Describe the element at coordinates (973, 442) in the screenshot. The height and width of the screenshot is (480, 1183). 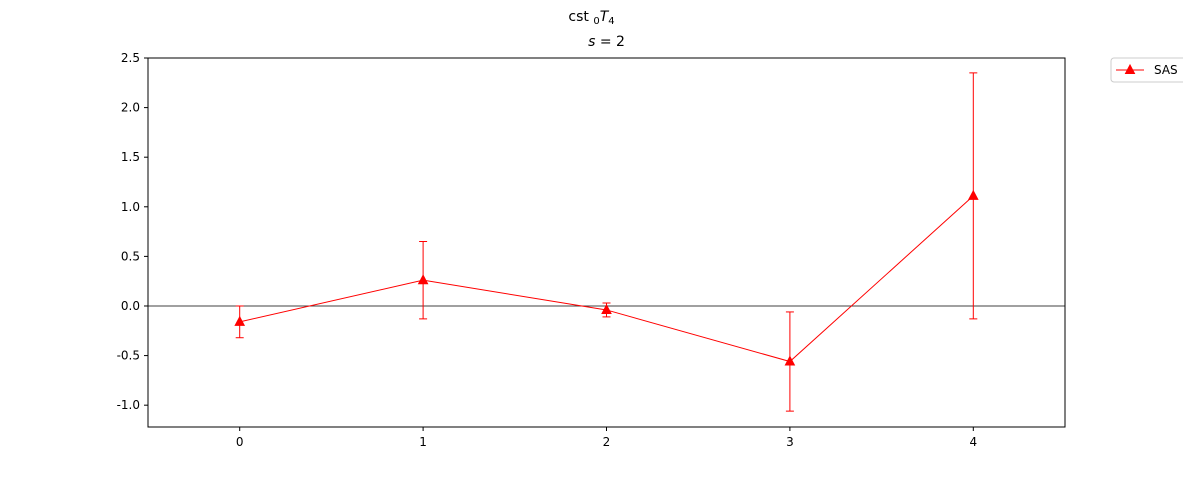
I see `x-tick-label: 4` at that location.